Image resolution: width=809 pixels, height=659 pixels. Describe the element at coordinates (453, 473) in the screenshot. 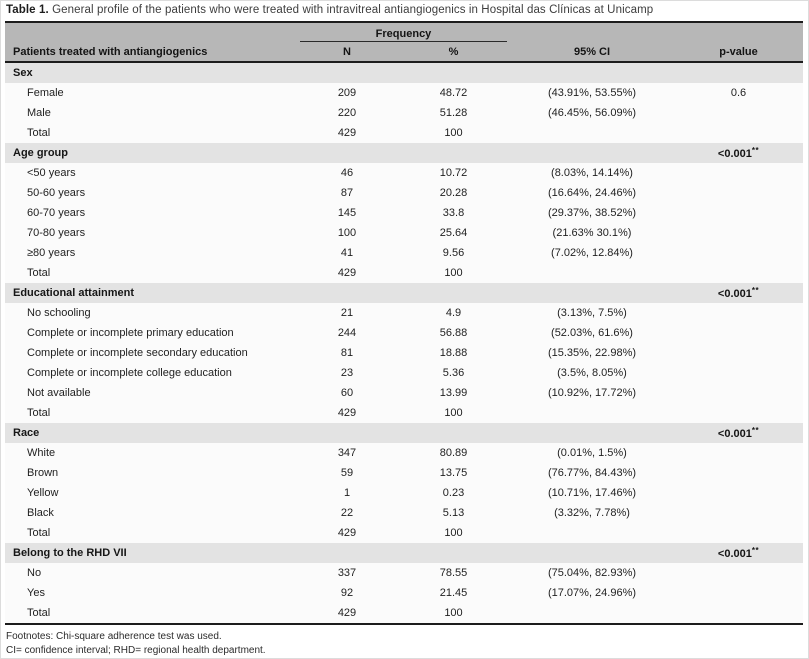

I see `row-percent: 13.75` at that location.